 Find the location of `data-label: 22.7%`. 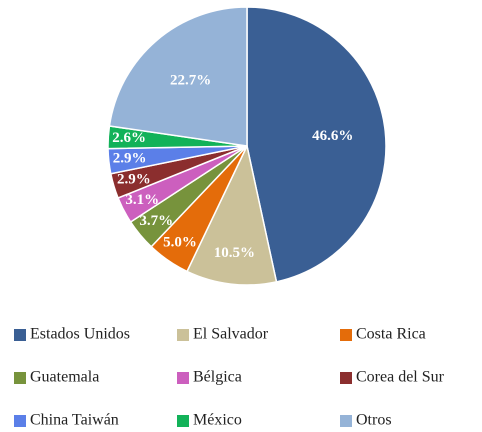

data-label: 22.7% is located at coordinates (190, 80).